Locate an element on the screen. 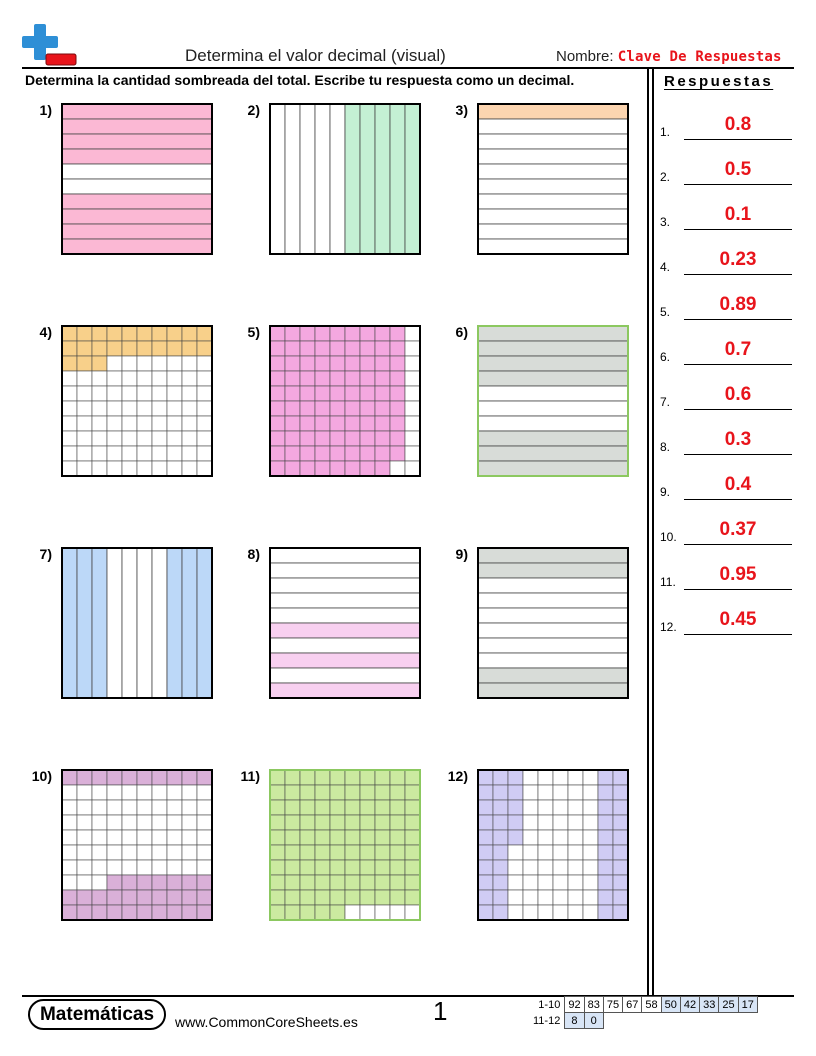  answer-value: 0.45 is located at coordinates (738, 619).